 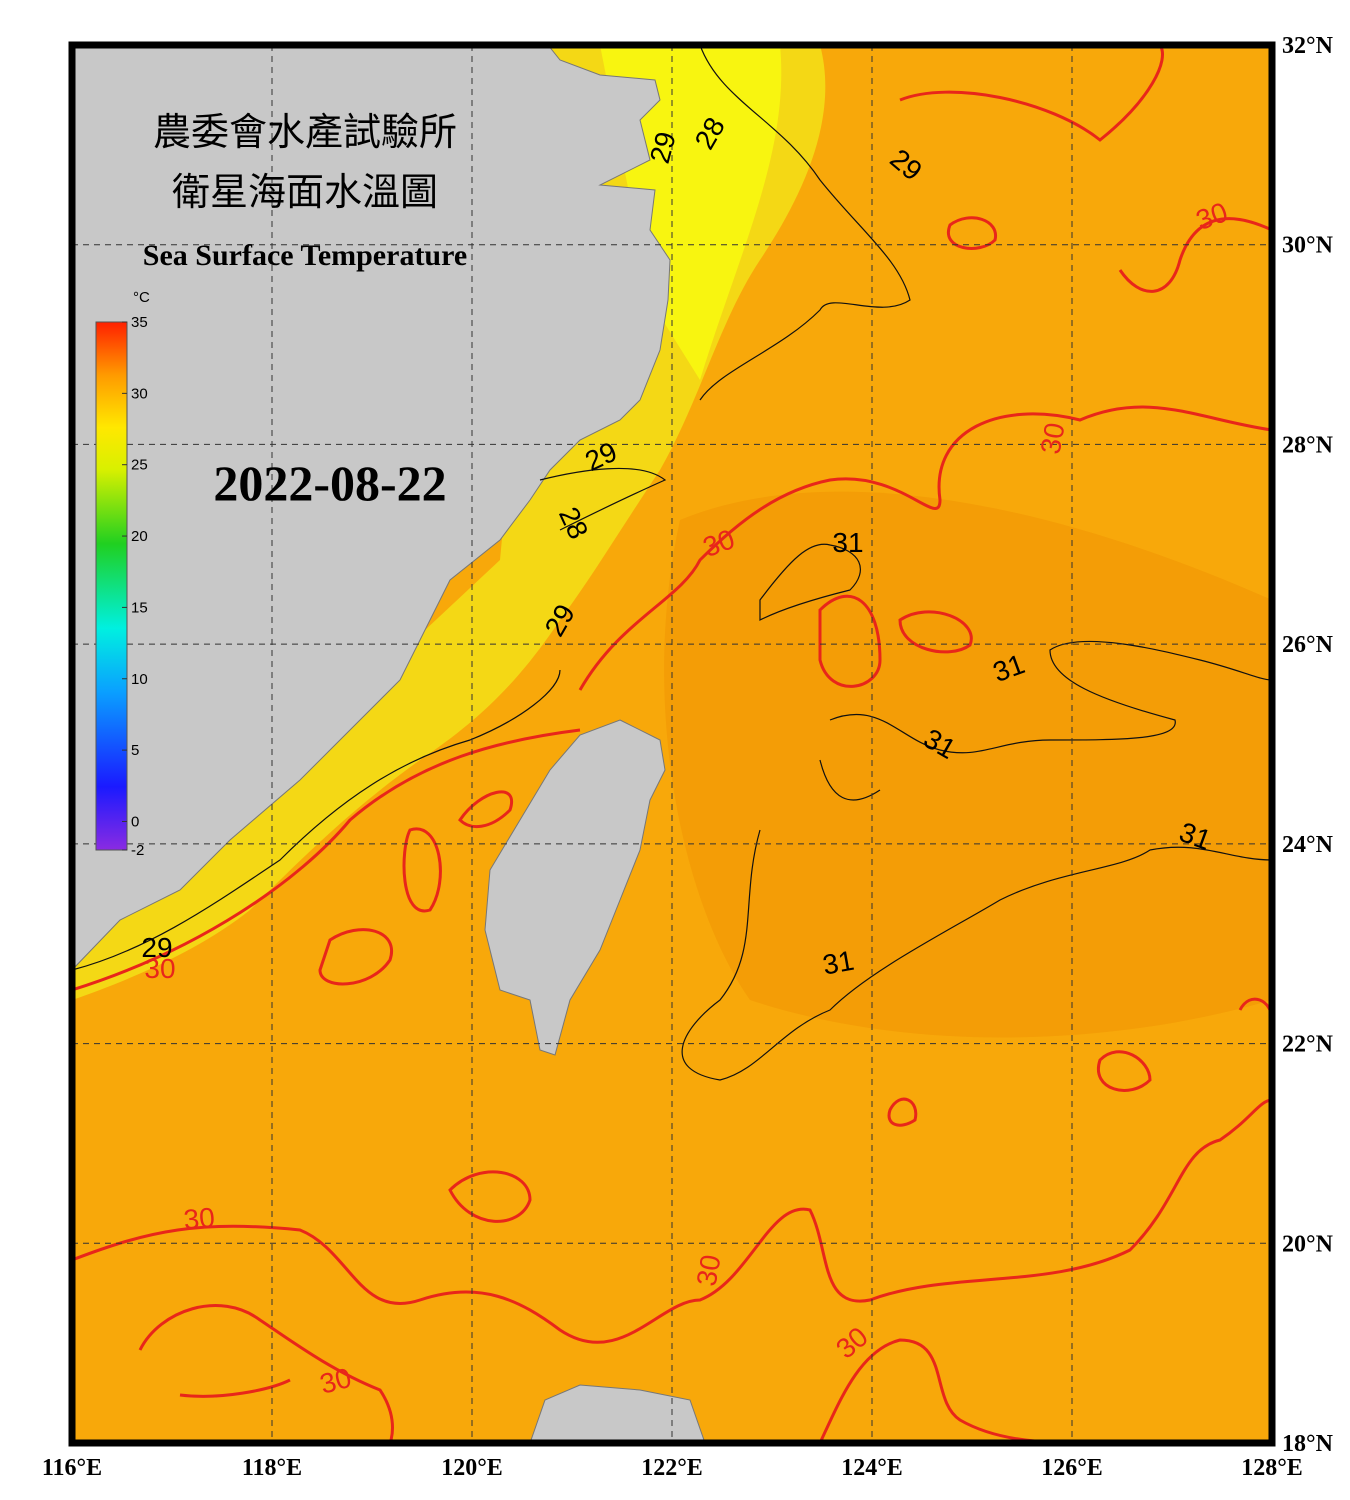 I want to click on y-tick-label: 28°N, so click(x=1308, y=445).